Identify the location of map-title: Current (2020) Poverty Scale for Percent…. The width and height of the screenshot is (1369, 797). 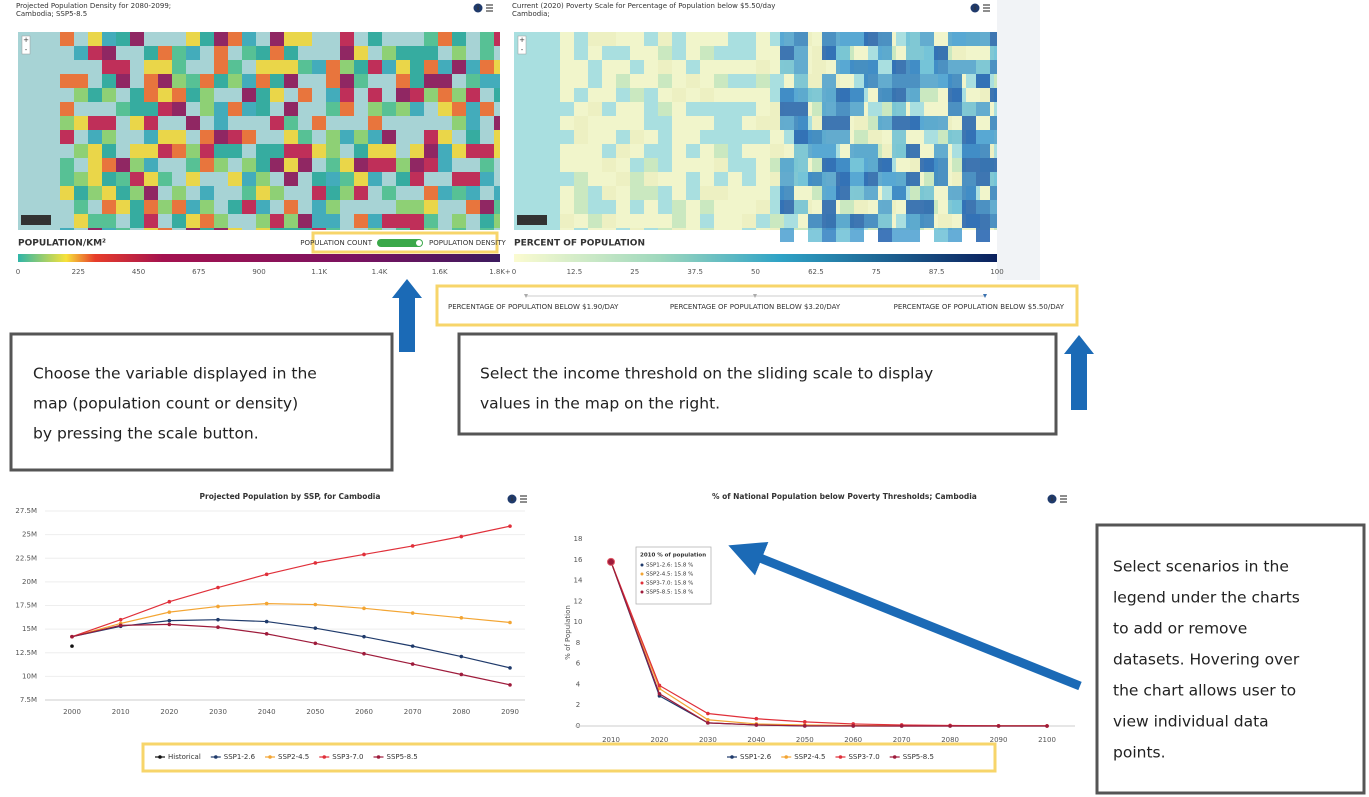
(643, 6).